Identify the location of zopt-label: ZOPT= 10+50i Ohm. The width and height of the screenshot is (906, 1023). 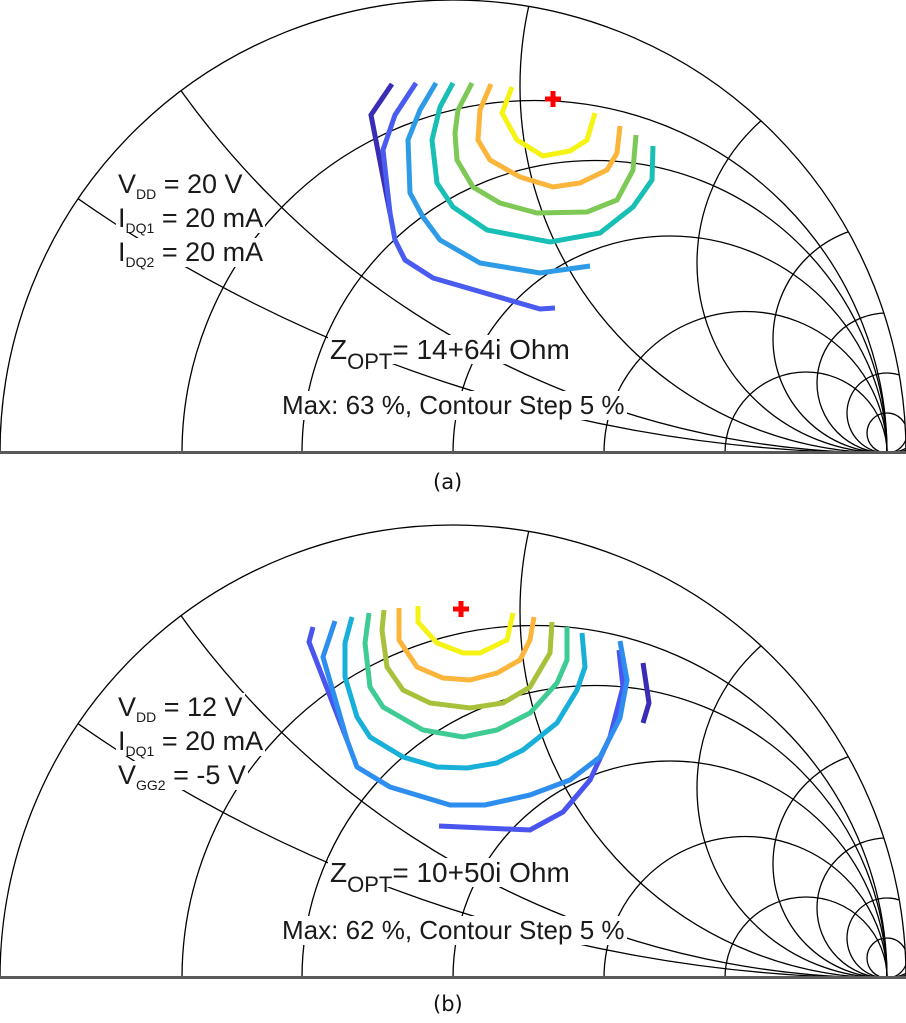
(450, 877).